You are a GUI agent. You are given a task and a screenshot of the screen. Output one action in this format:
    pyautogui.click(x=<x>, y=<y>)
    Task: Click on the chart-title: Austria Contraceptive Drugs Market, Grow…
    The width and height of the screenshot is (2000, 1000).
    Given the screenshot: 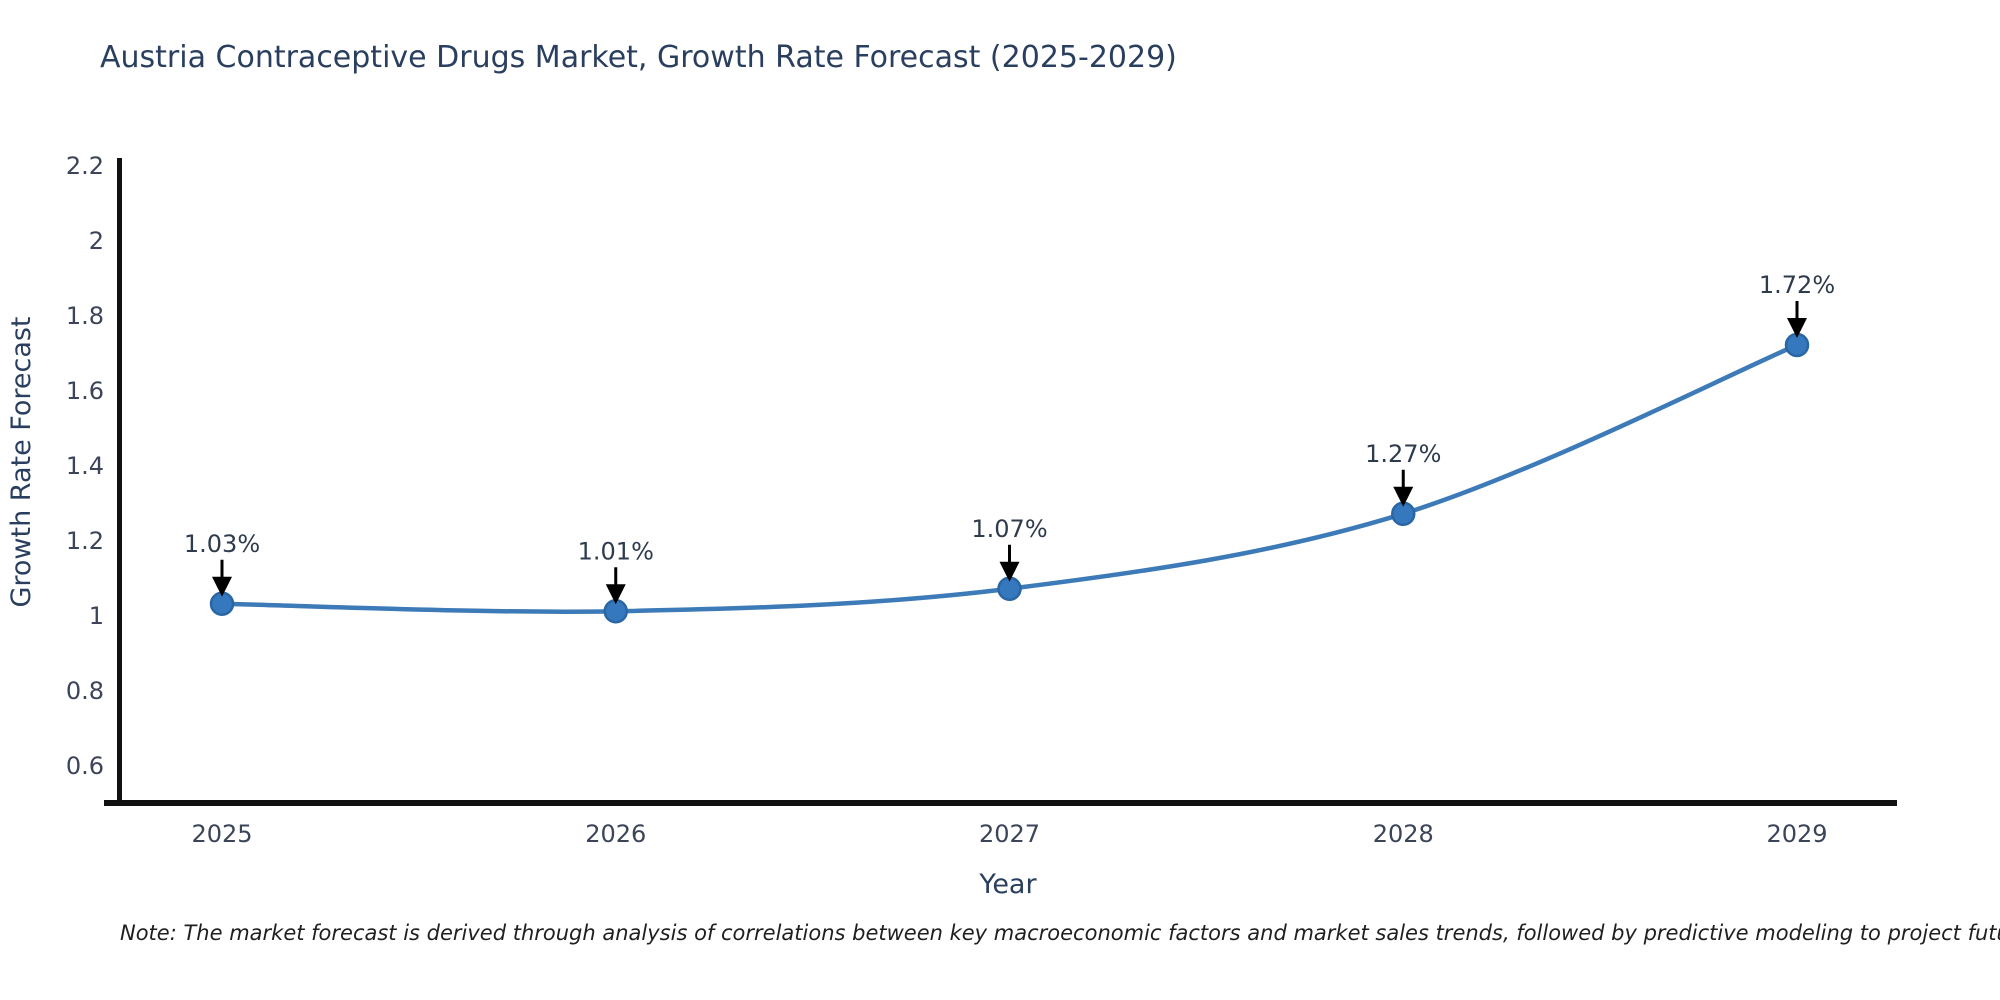 What is the action you would take?
    pyautogui.click(x=638, y=57)
    